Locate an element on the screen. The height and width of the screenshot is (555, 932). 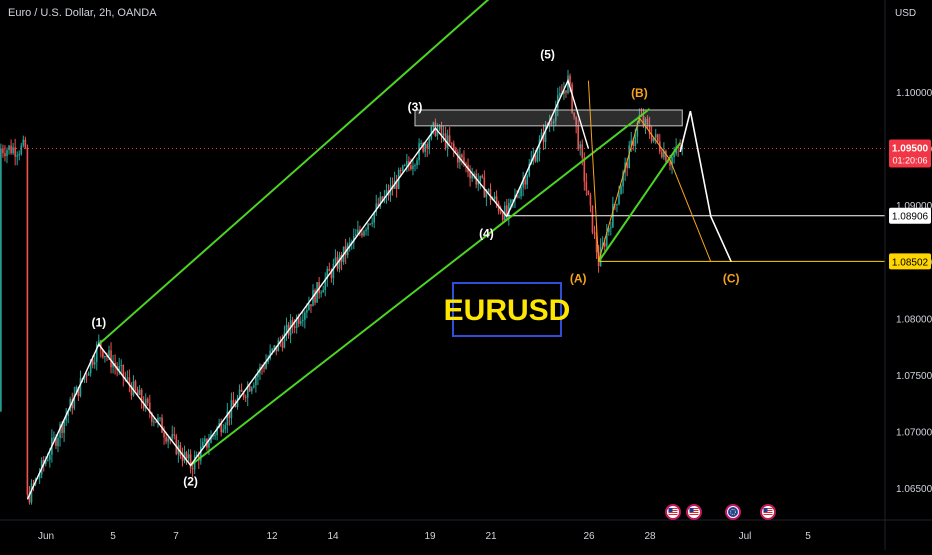
price-tick-label: 1.09000 is located at coordinates (914, 206).